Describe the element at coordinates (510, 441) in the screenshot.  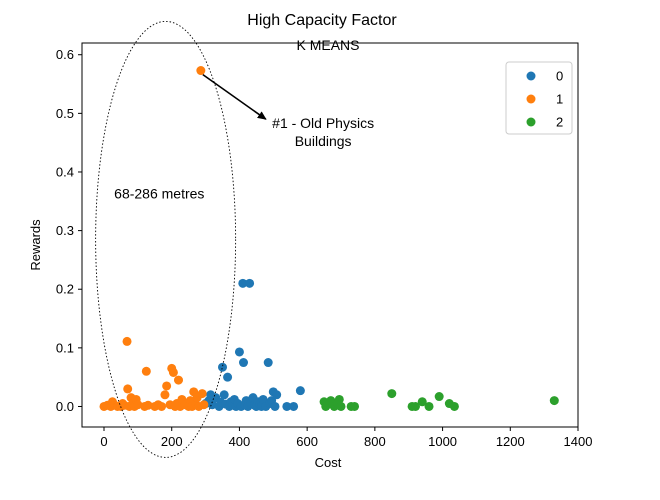
I see `x-tick-label-1200: 1200` at that location.